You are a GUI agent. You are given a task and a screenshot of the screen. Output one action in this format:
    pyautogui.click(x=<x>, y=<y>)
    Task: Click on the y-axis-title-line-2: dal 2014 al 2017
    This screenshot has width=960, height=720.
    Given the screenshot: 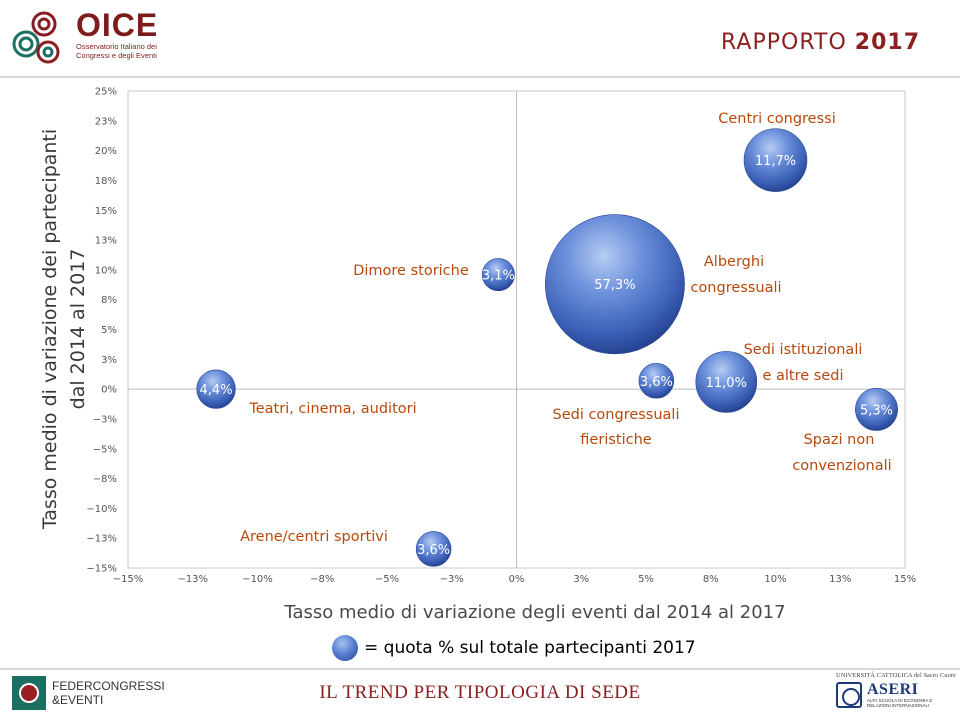 What is the action you would take?
    pyautogui.click(x=78, y=329)
    